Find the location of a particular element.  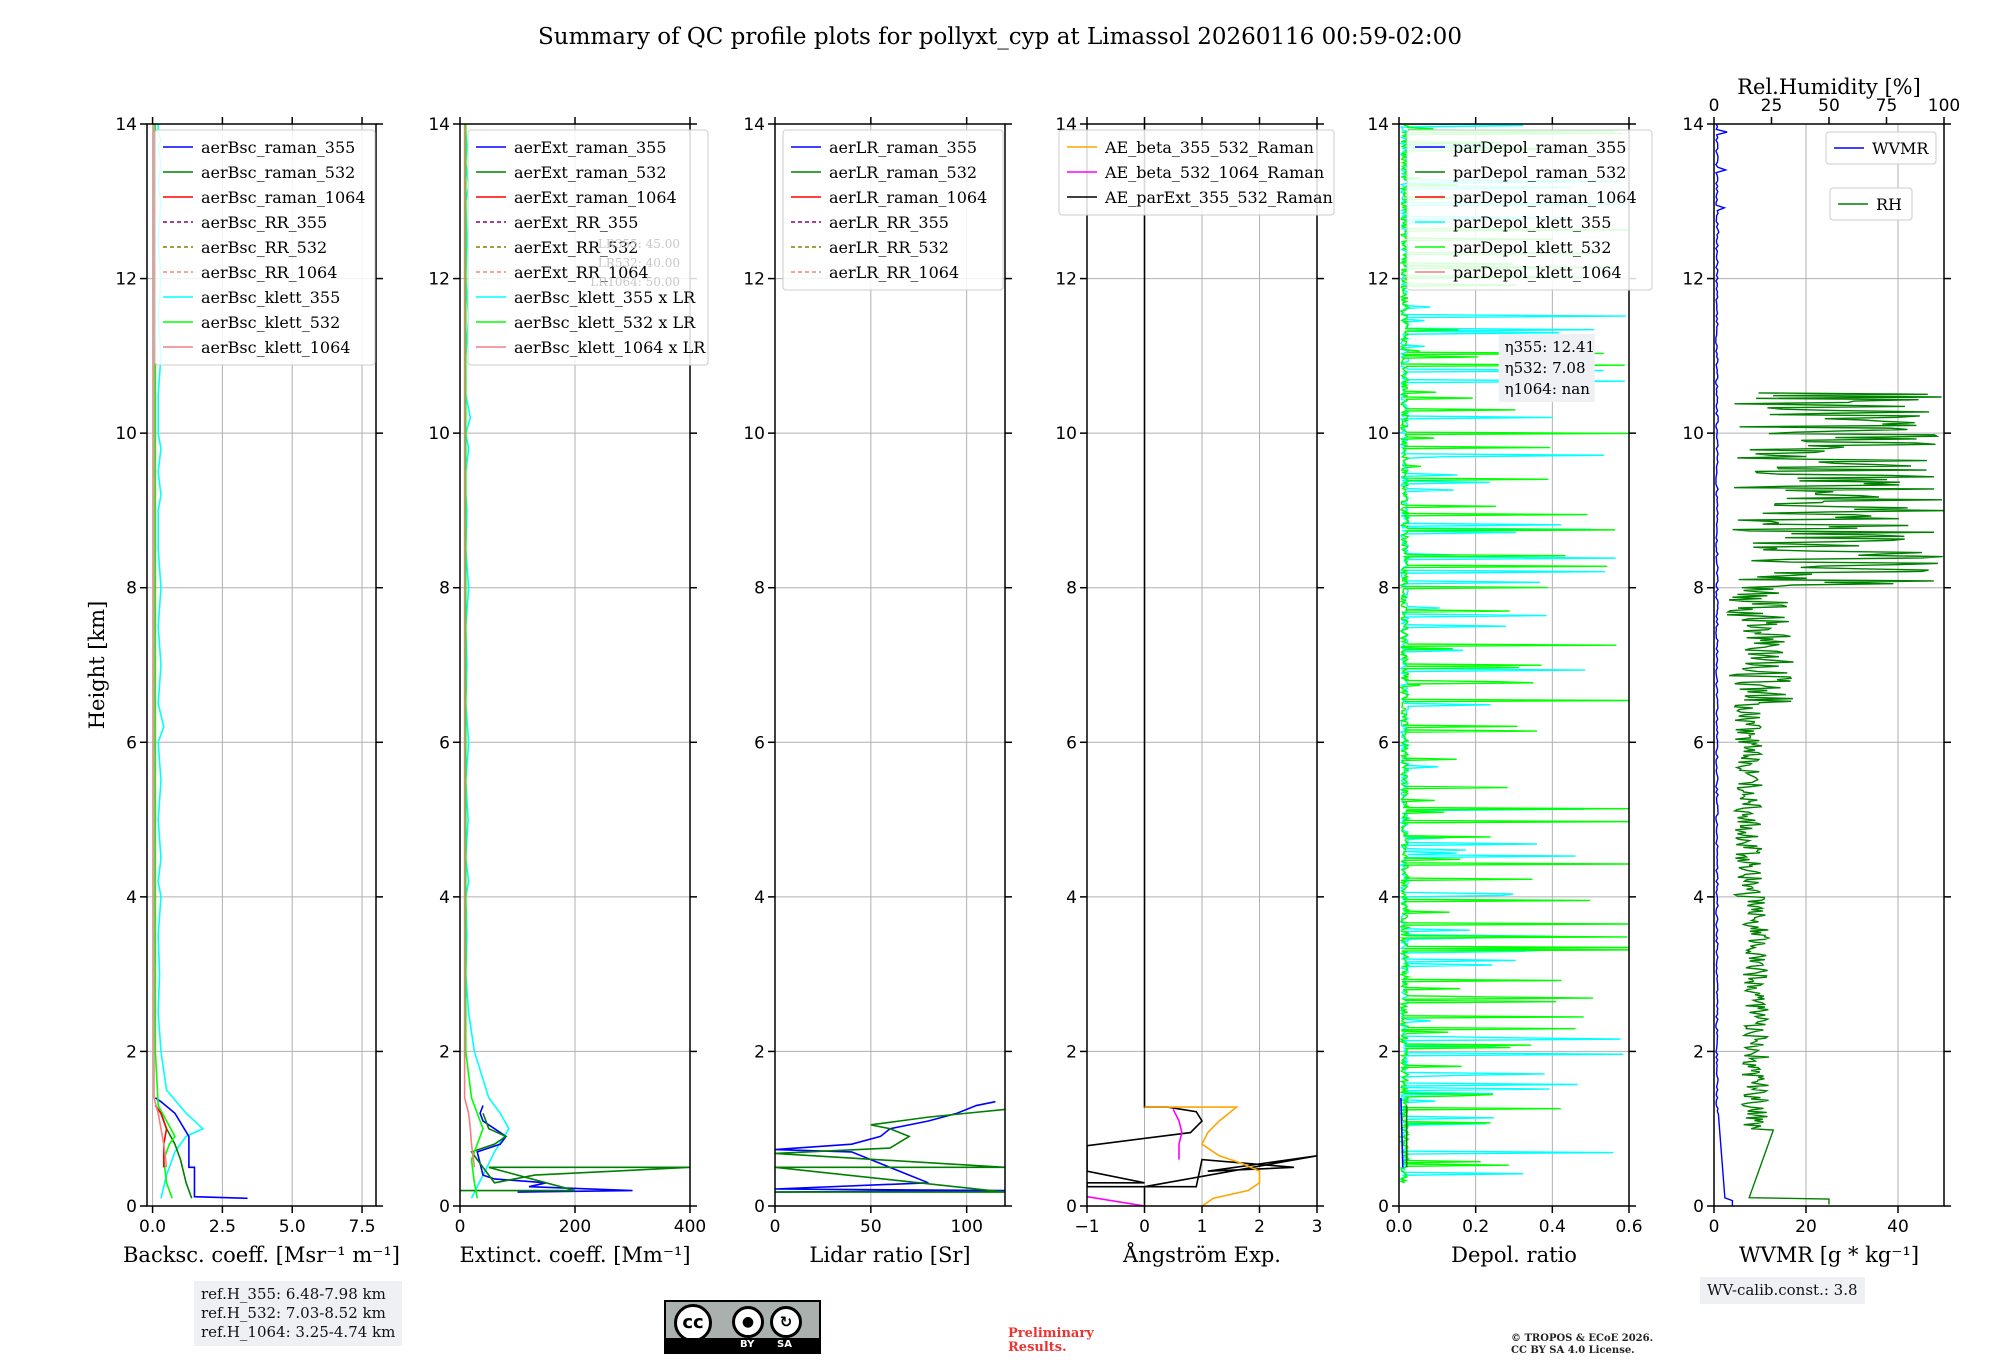

legend-label: parDepol_raman_355 is located at coordinates (1539, 147).